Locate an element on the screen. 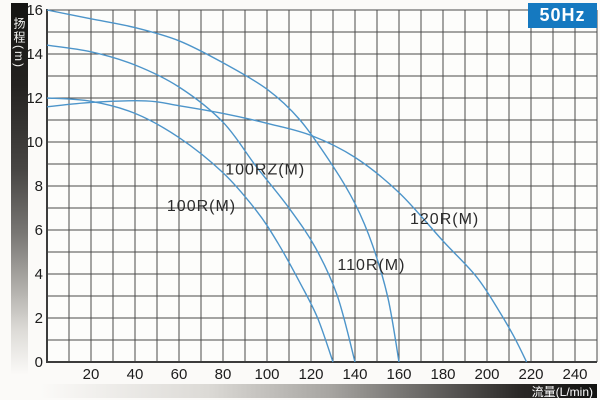 The width and height of the screenshot is (600, 400). curve-label-100RZ(M): 100RZ(M) is located at coordinates (265, 170).